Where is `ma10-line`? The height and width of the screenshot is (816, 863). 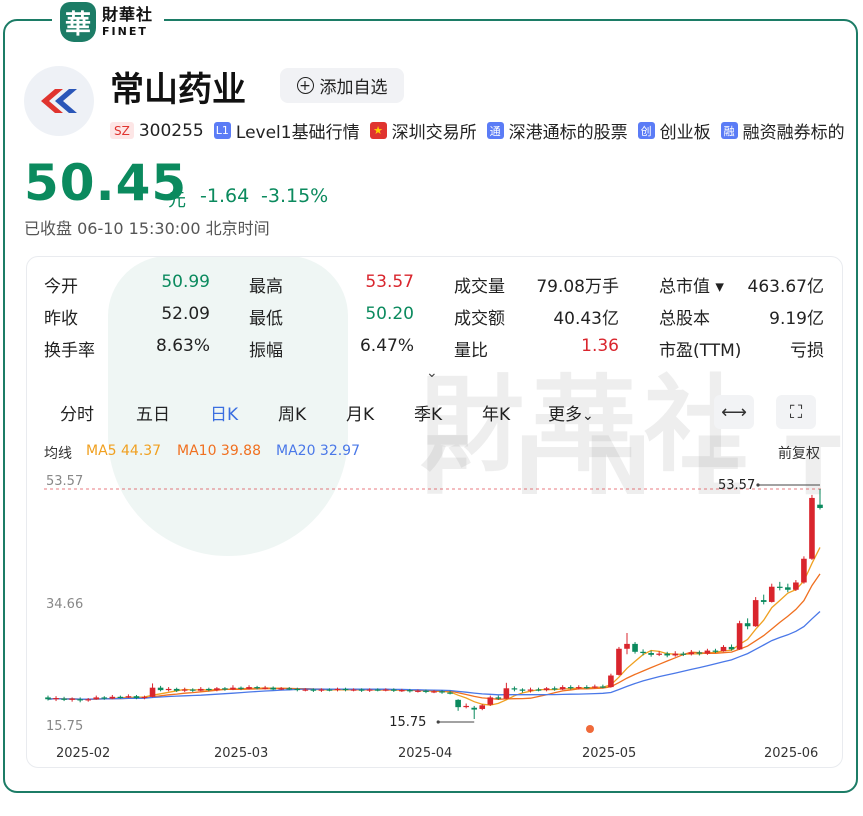 ma10-line is located at coordinates (434, 636).